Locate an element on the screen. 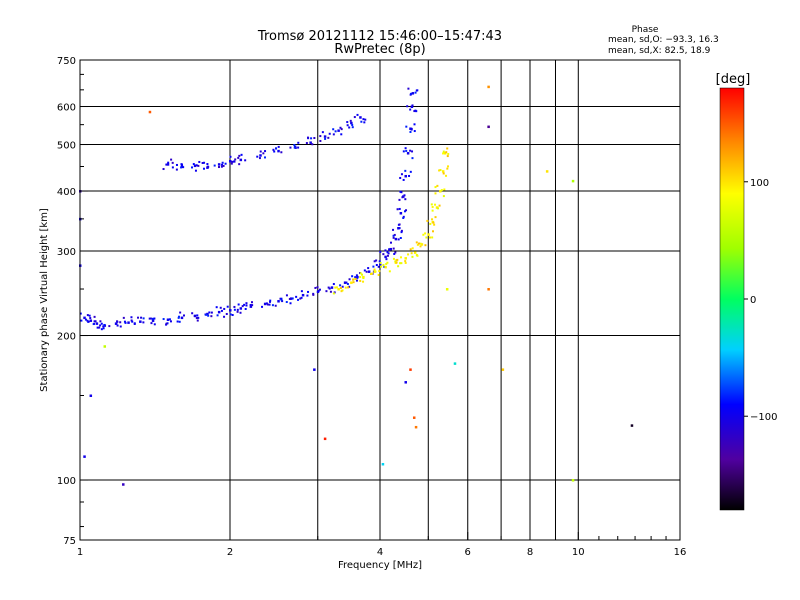 Image resolution: width=800 pixels, height=600 pixels. legend-x-mode-stats: mean, sd,X: 82.5, 18.9 is located at coordinates (659, 51).